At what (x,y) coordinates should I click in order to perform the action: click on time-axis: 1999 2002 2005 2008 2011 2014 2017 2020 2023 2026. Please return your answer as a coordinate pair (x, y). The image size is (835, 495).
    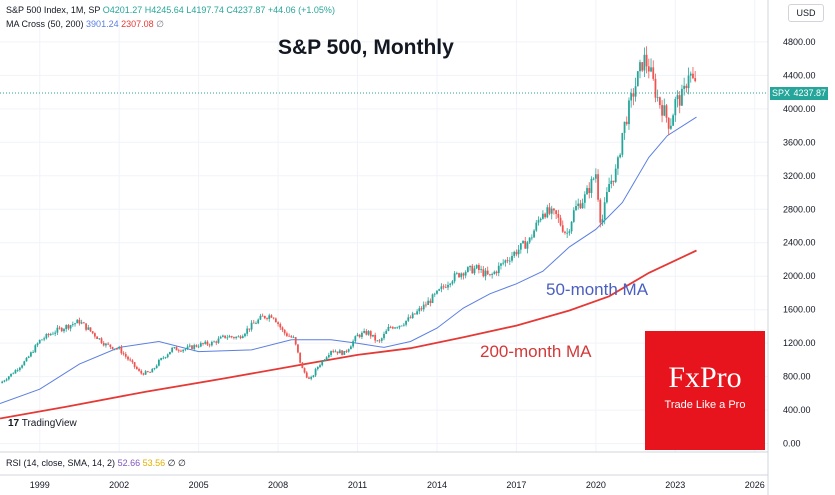
    Looking at the image, I should click on (397, 485).